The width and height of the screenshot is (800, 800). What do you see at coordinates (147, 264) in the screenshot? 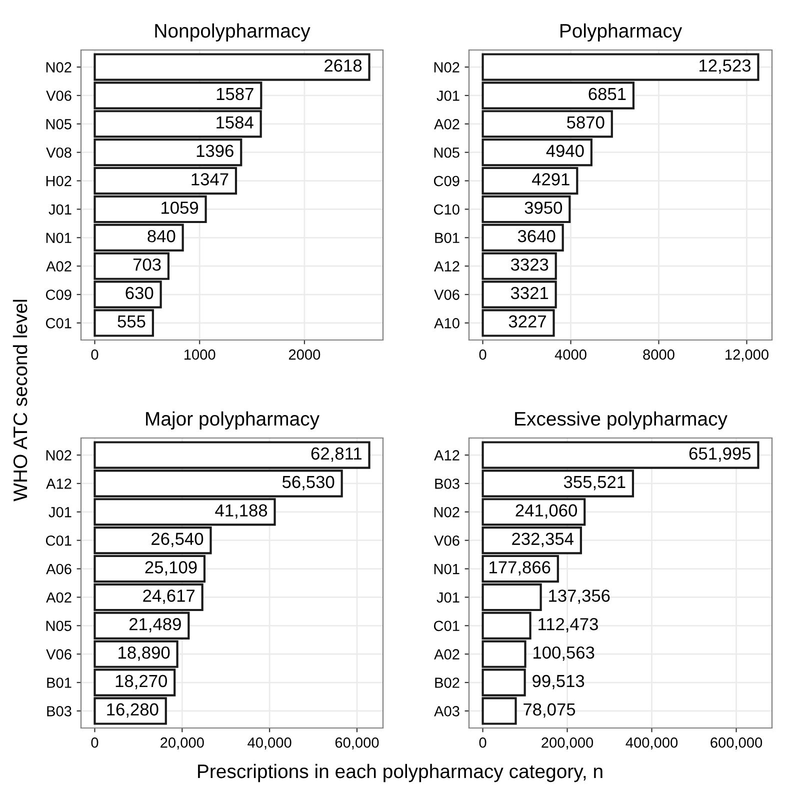
I see `data-label: 703` at bounding box center [147, 264].